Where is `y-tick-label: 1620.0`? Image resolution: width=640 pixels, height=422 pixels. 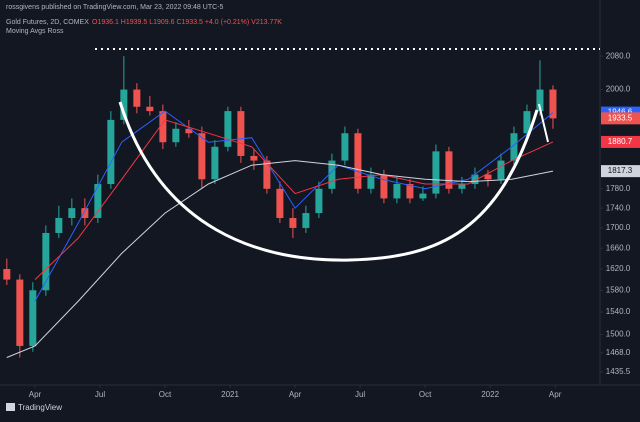
y-tick-label: 1620.0 is located at coordinates (618, 268).